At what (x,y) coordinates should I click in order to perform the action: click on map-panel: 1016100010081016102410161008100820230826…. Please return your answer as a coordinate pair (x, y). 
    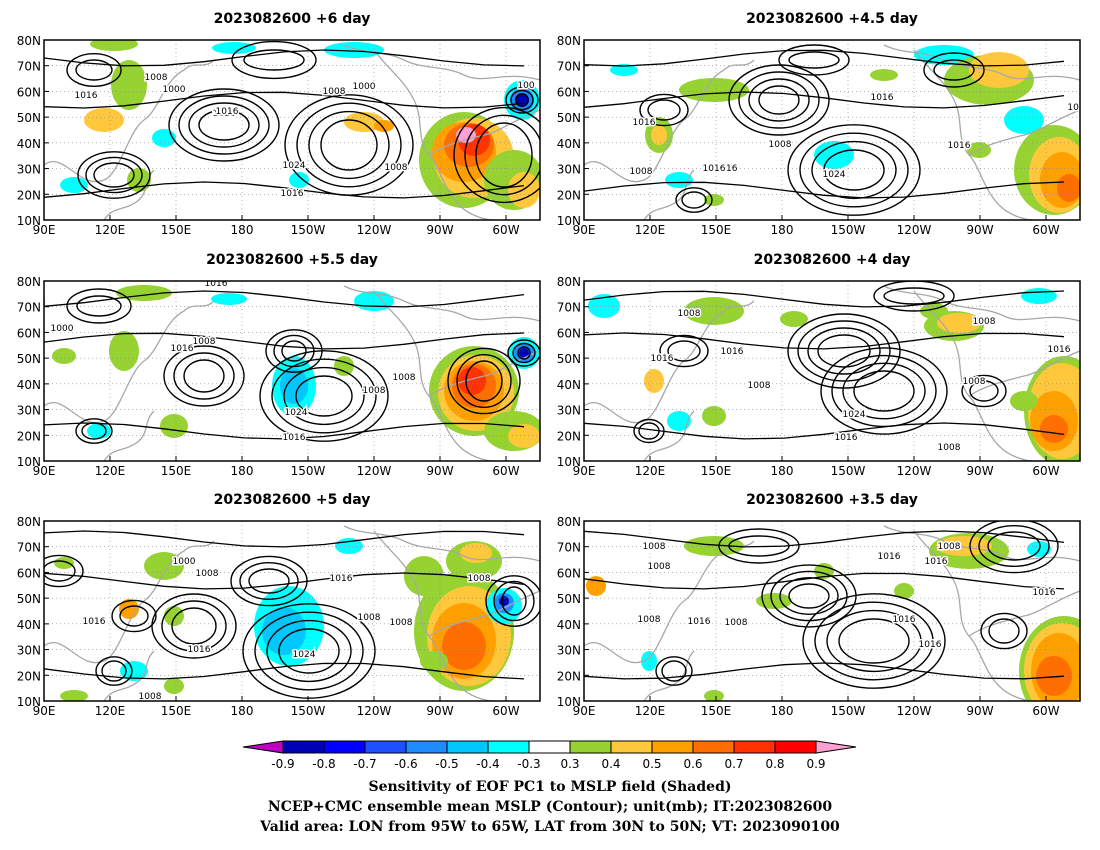
    Looking at the image, I should click on (279, 365).